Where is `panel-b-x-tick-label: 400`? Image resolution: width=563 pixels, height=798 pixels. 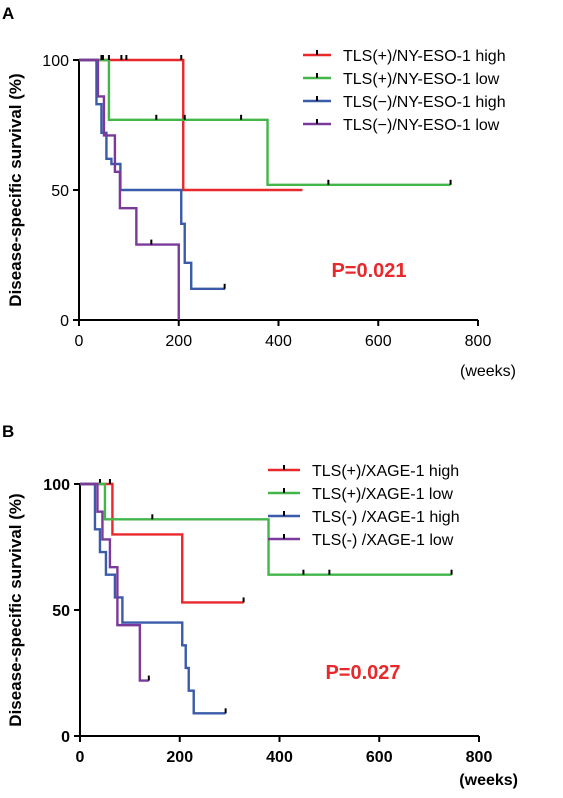
panel-b-x-tick-label: 400 is located at coordinates (279, 757).